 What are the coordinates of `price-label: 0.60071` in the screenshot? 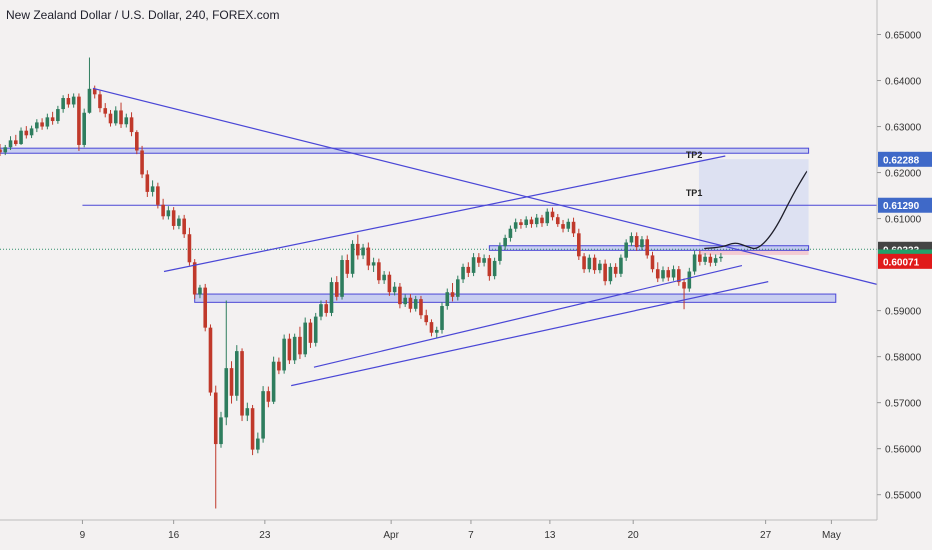 It's located at (901, 262).